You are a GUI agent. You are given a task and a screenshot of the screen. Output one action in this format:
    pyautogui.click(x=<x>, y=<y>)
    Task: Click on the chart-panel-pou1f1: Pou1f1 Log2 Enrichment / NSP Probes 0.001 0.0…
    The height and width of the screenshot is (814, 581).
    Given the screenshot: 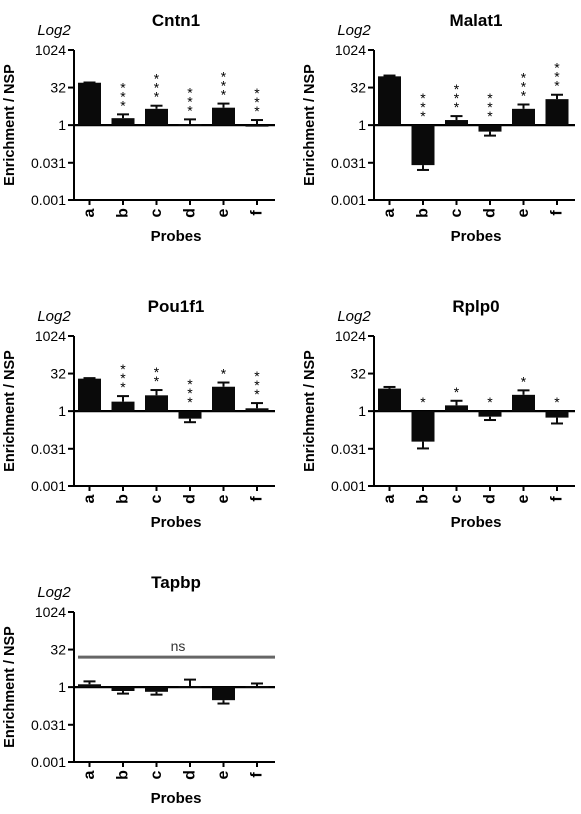 What is the action you would take?
    pyautogui.click(x=138, y=414)
    